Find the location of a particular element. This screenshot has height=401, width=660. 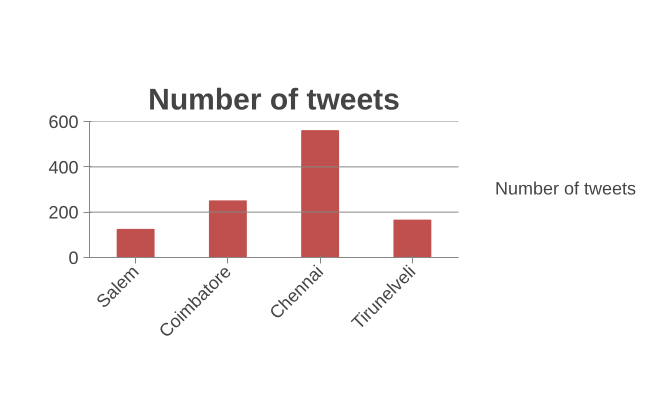

text: Number of tweets is located at coordinates (565, 189).